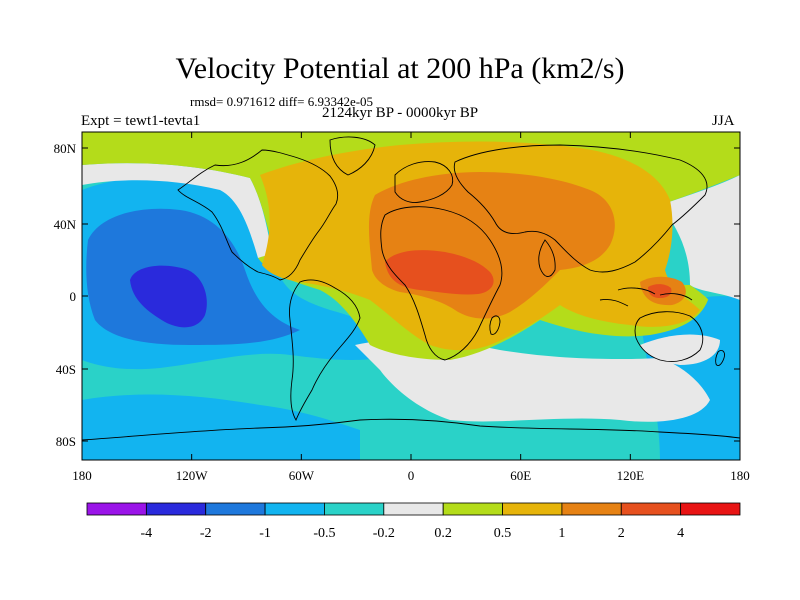 This screenshot has width=800, height=600. I want to click on field-lightblue-s, so click(221, 427).